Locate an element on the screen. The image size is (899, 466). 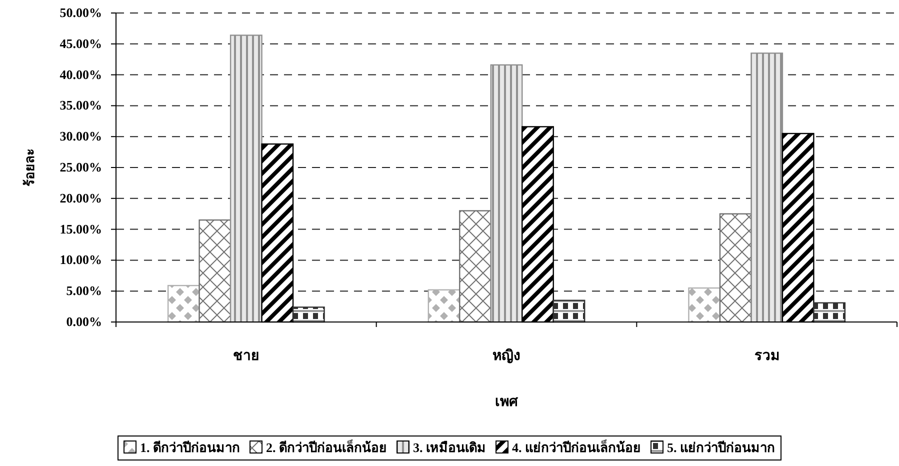
y-tick-label: 25.00% is located at coordinates (81, 167).